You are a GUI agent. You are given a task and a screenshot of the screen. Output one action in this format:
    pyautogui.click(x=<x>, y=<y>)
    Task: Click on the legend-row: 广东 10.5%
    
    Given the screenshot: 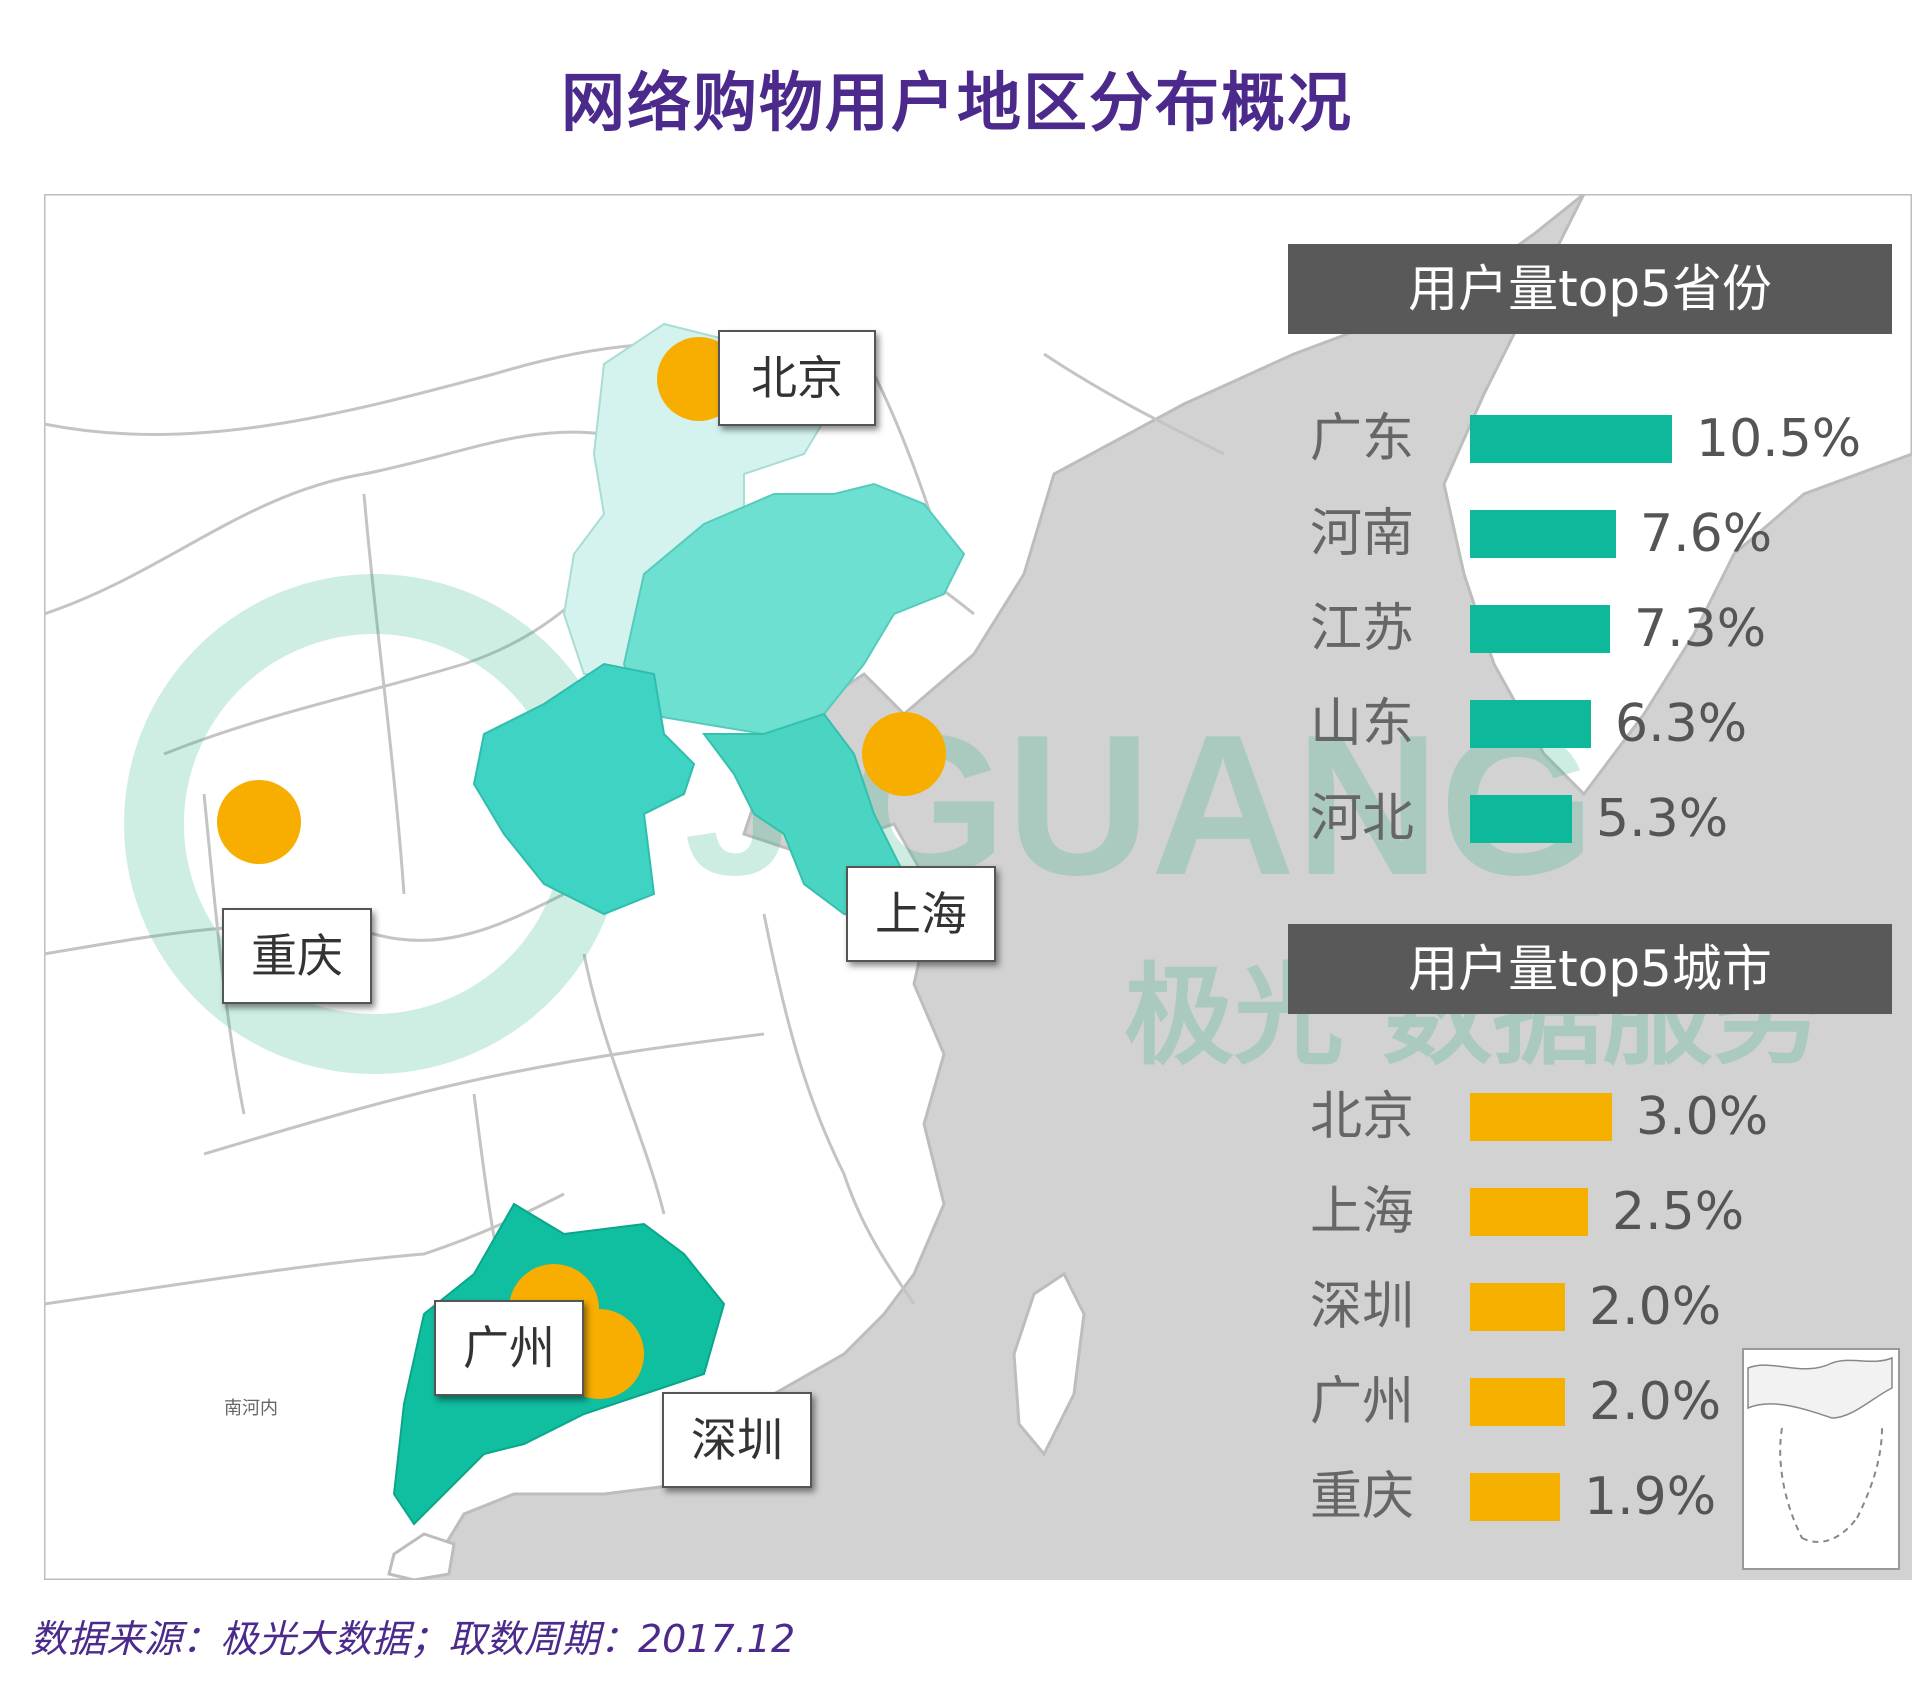 What is the action you would take?
    pyautogui.click(x=1605, y=439)
    